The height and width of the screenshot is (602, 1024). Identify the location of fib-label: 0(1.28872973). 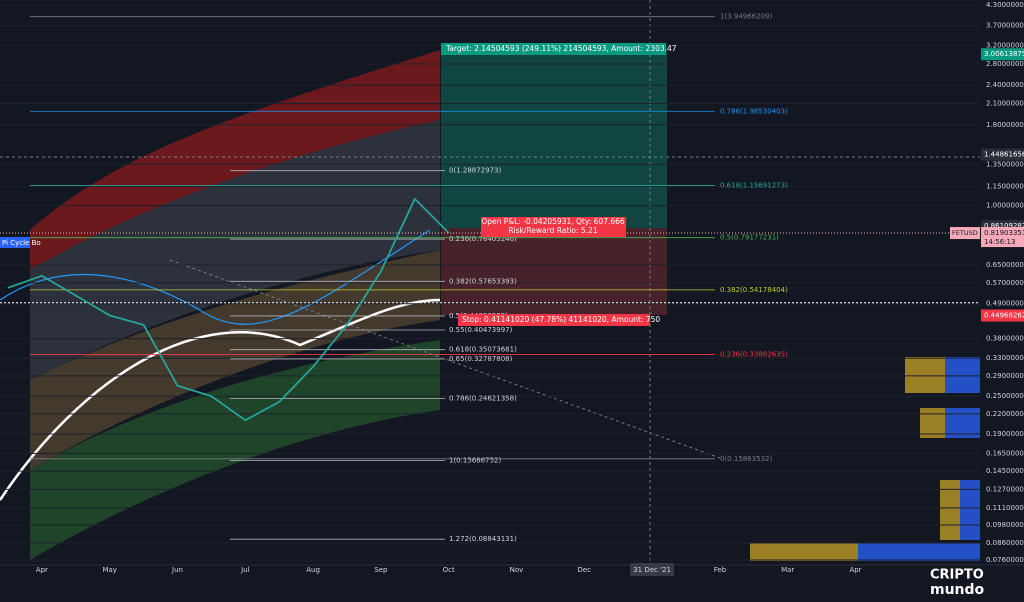
(475, 171).